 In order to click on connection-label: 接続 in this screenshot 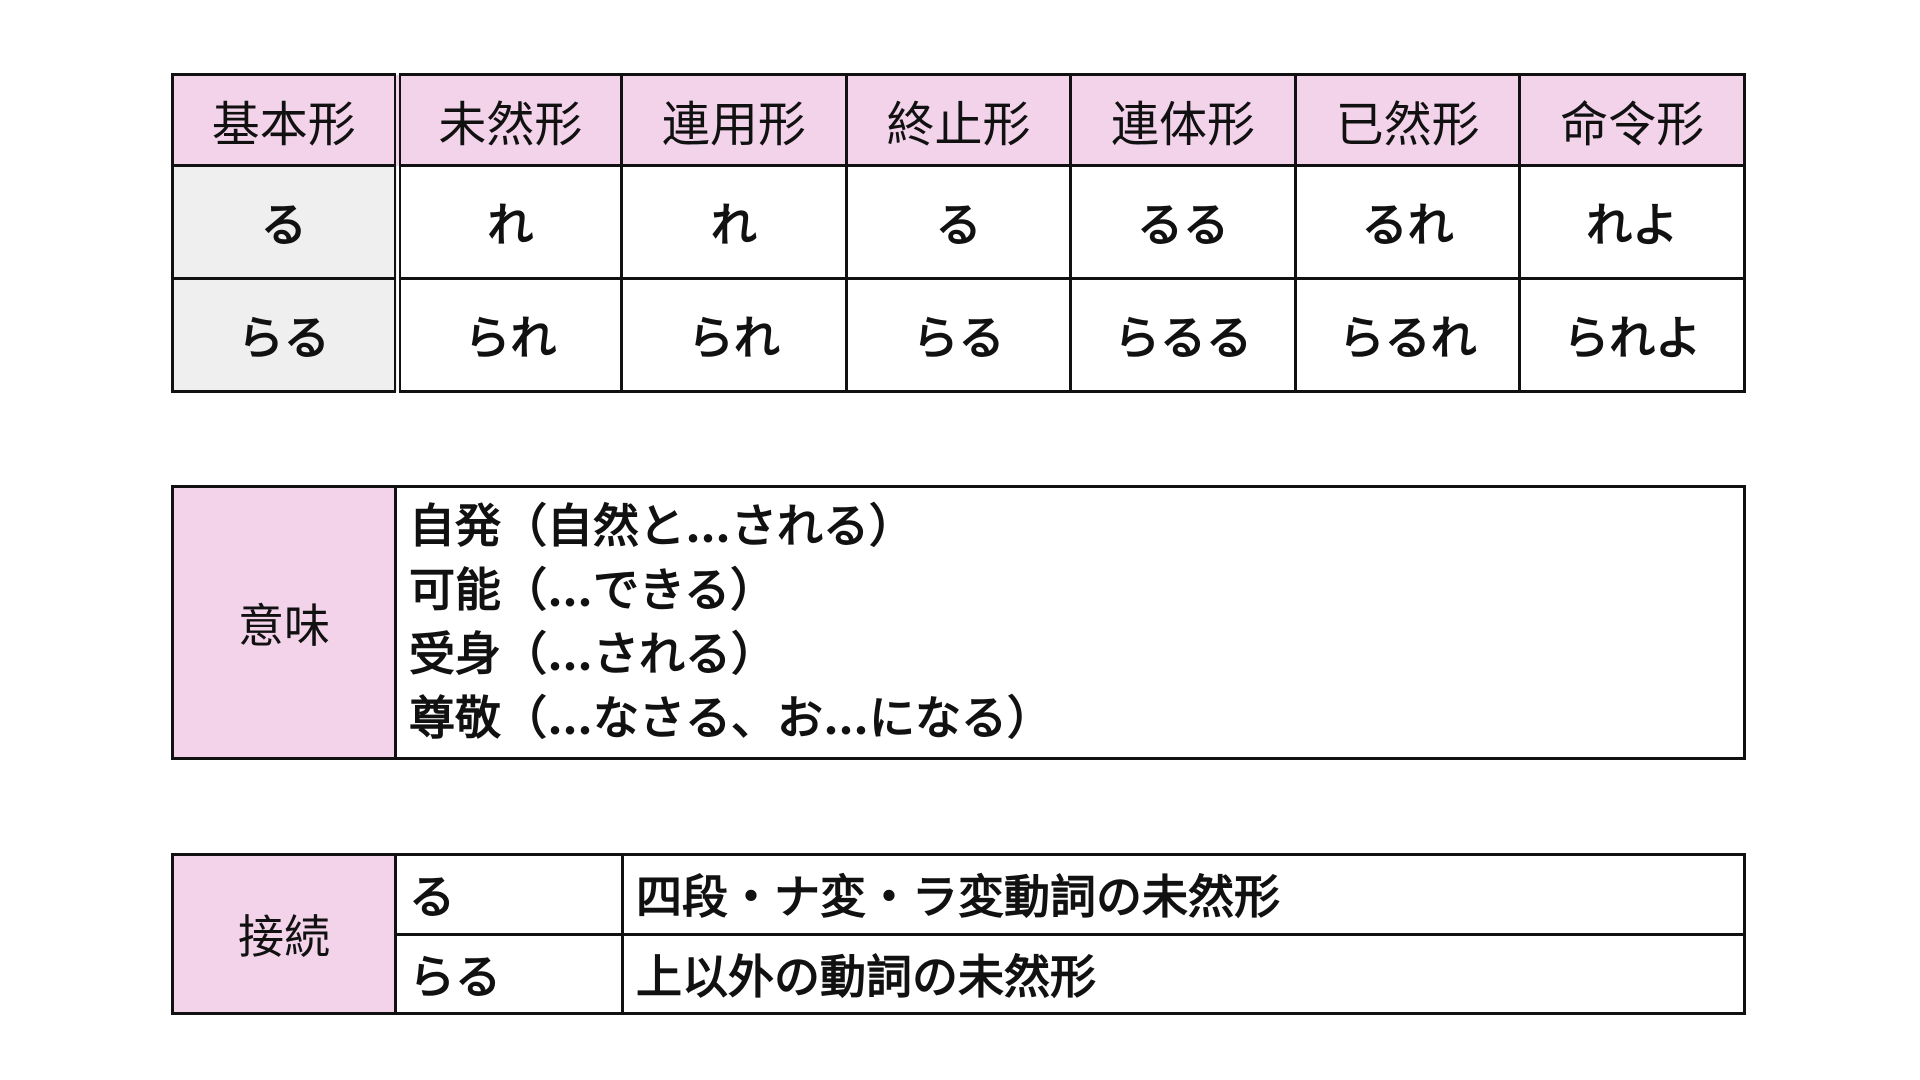, I will do `click(284, 934)`.